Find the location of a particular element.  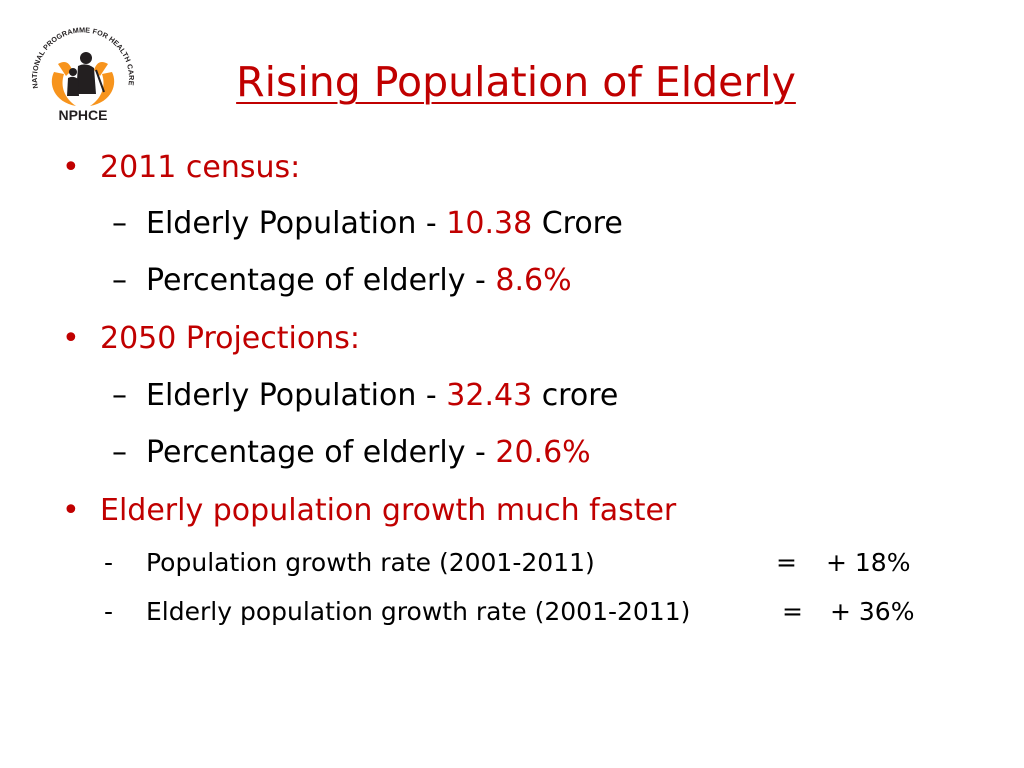

section-heading: • 2011 census: is located at coordinates (181, 167).